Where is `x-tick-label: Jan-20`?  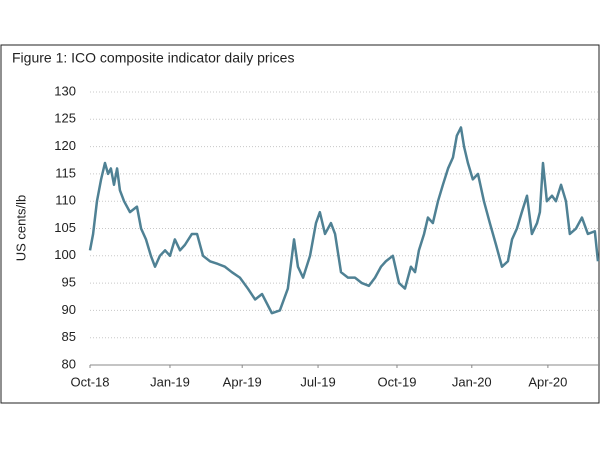
x-tick-label: Jan-20 is located at coordinates (472, 381).